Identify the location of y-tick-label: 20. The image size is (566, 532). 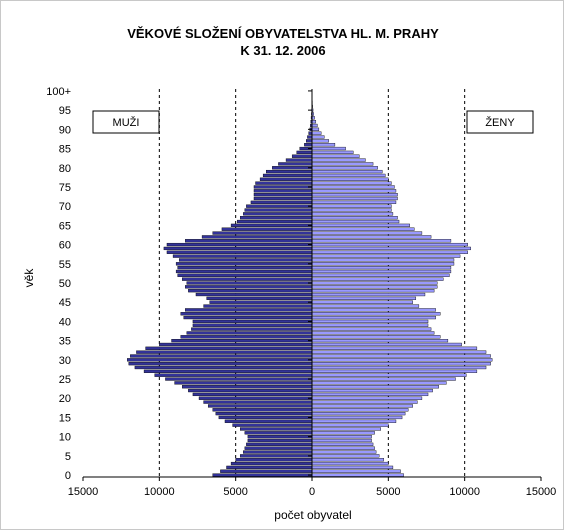
(65, 399).